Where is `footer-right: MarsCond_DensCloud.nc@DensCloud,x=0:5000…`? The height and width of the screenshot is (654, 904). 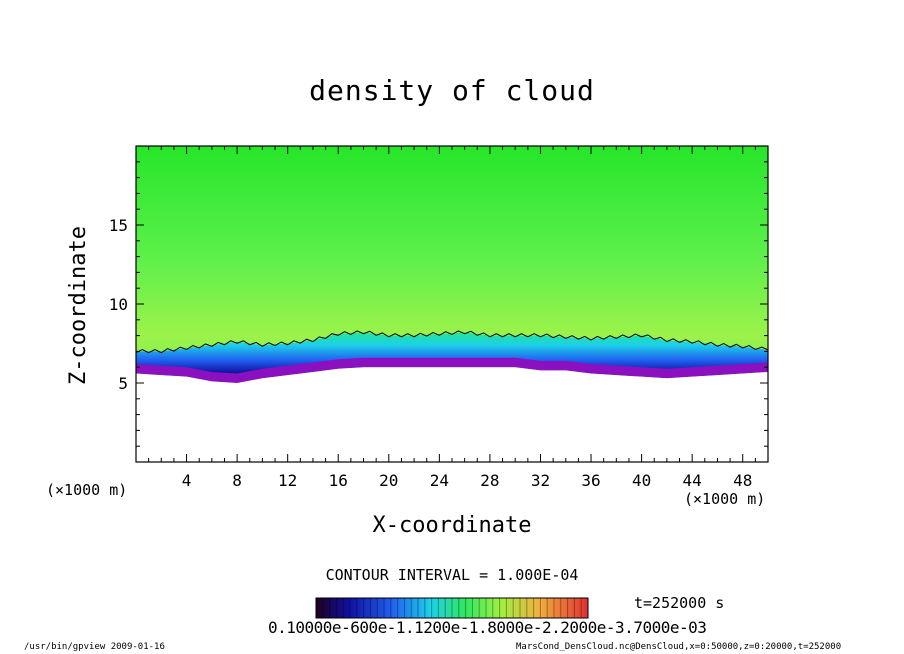 footer-right: MarsCond_DensCloud.nc@DensCloud,x=0:5000… is located at coordinates (679, 647).